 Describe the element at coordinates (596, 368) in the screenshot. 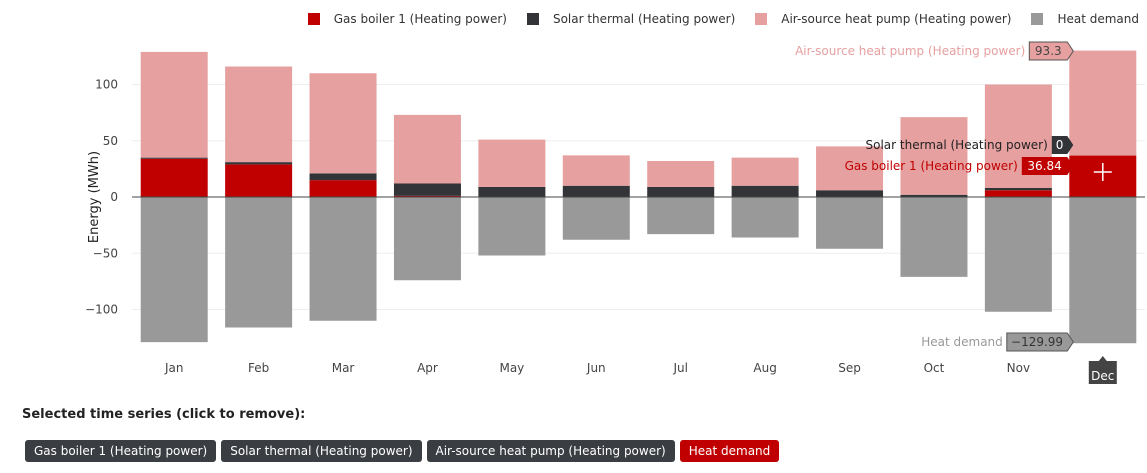

I see `x-tick-label: Jun` at that location.